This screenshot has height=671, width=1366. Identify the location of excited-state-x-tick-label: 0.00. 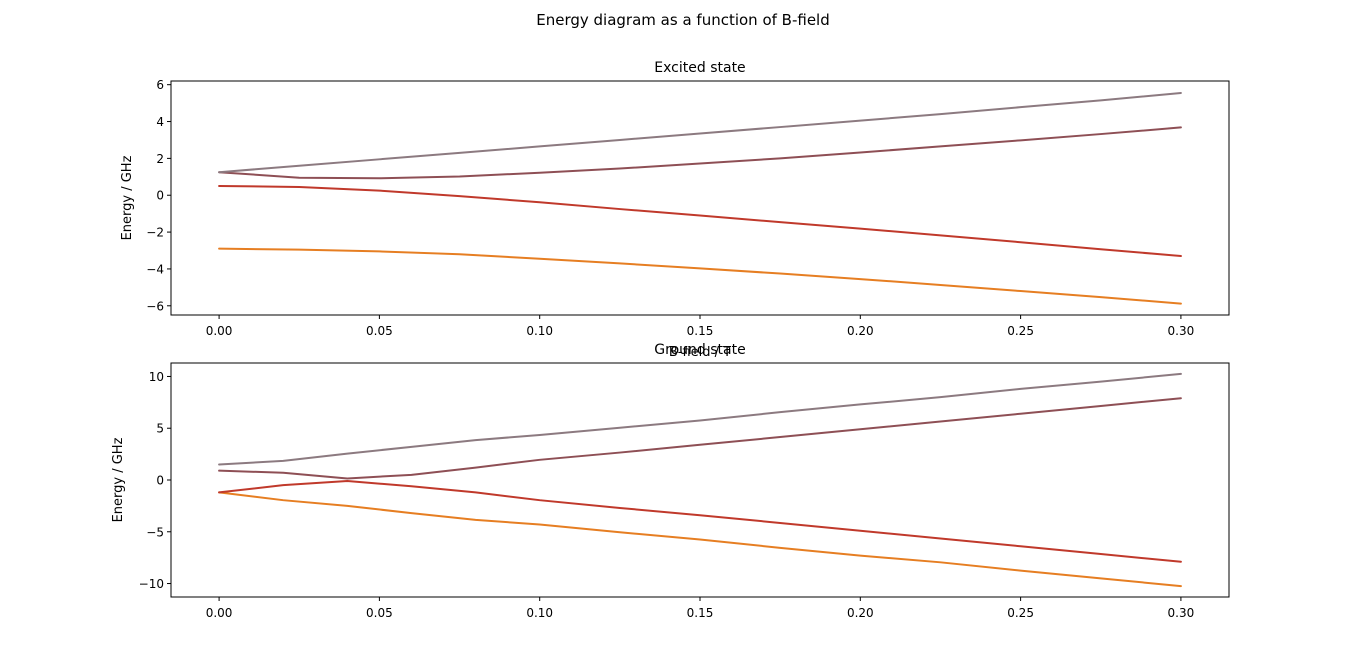
(219, 331).